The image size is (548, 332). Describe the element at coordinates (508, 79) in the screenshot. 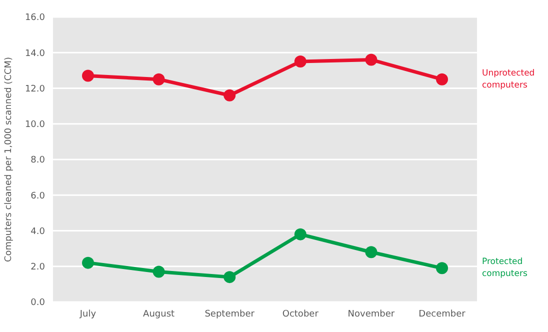

I see `text: Unprotected computers` at that location.